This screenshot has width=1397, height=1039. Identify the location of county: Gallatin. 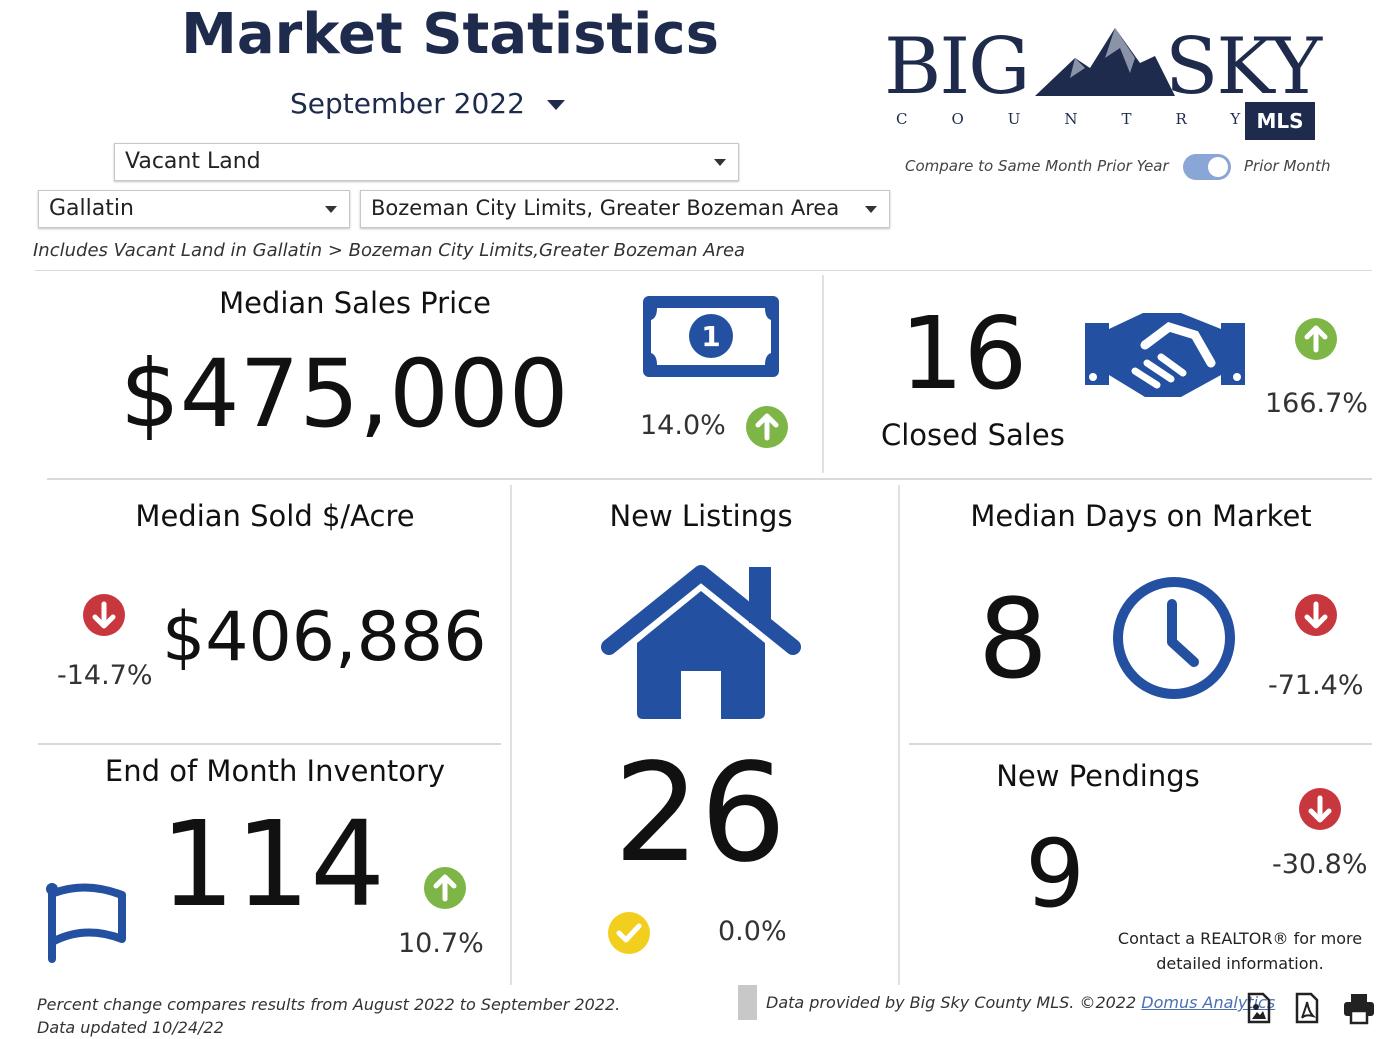
(91, 208).